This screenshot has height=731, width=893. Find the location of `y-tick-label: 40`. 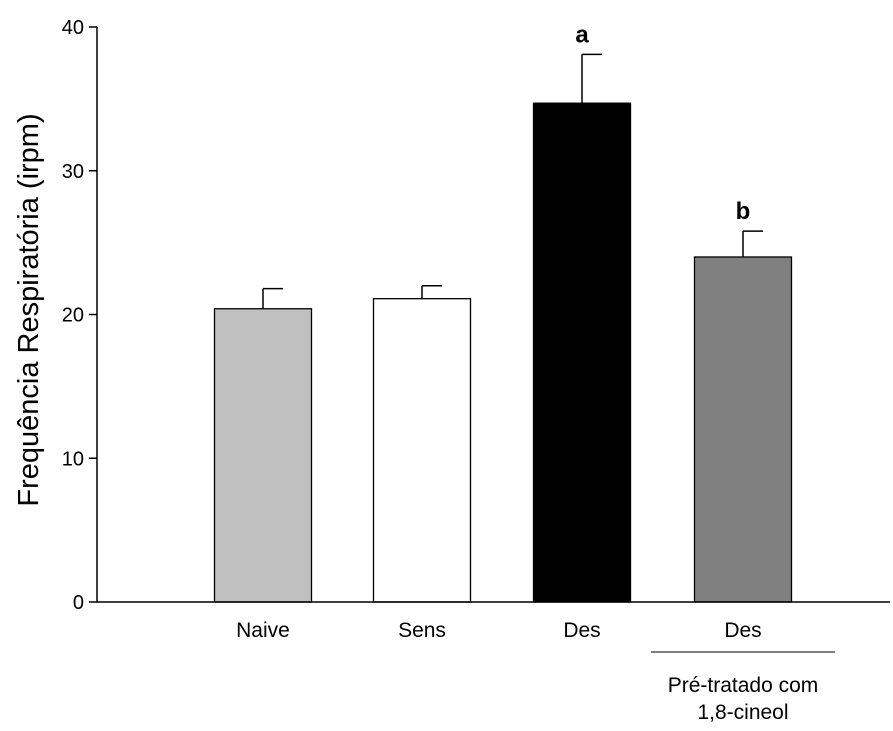

y-tick-label: 40 is located at coordinates (73, 28).